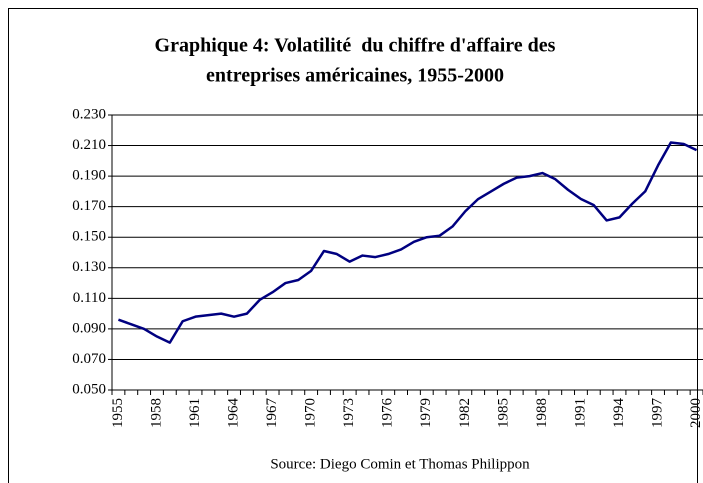  I want to click on x-tick-label: 1964, so click(233, 413).